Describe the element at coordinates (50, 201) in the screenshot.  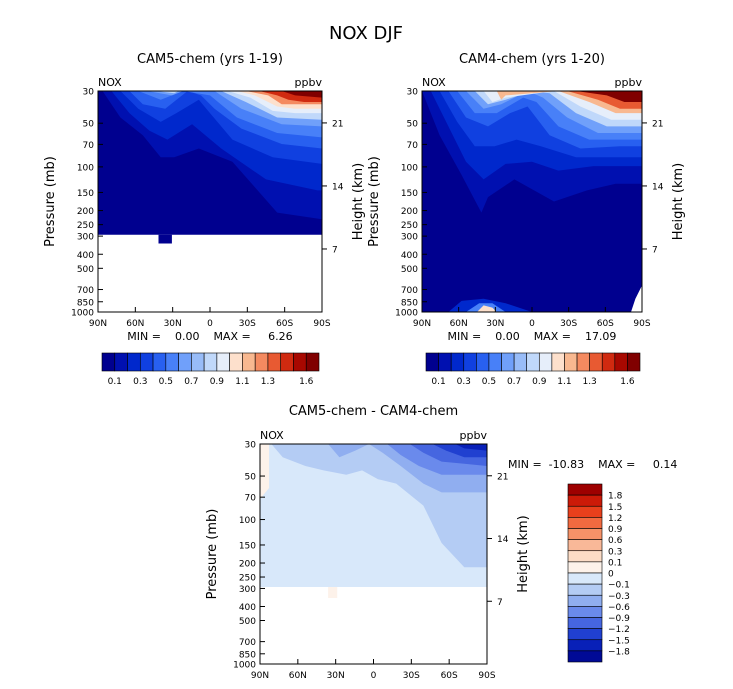
I see `y-axis-title: Pressure (mb)` at that location.